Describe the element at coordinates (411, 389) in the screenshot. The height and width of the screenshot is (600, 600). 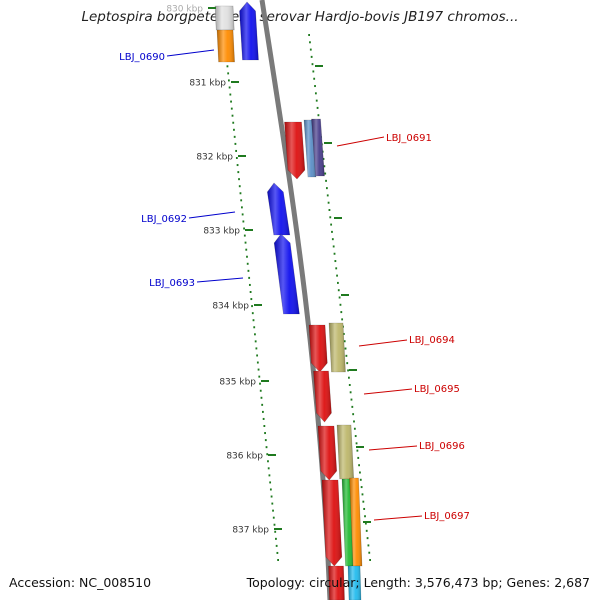
I see `gene-label-lbj_0695: LBJ_0695` at that location.